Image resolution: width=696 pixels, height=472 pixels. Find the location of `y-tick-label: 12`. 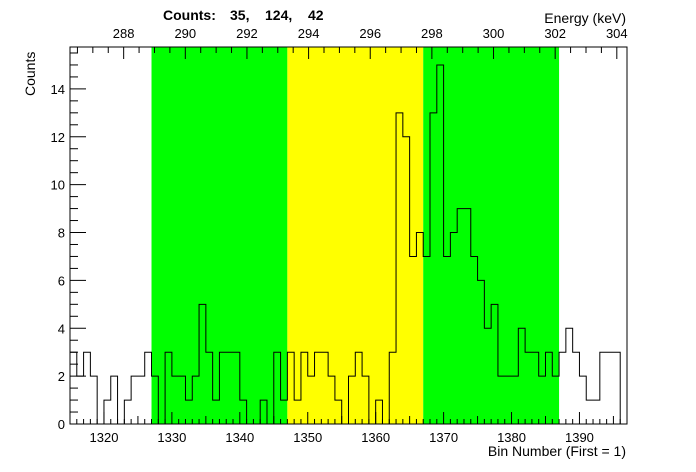

y-tick-label: 12 is located at coordinates (58, 137).